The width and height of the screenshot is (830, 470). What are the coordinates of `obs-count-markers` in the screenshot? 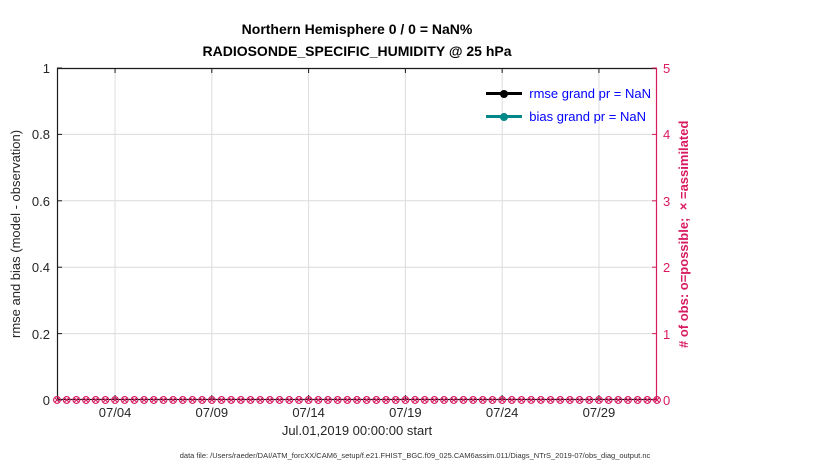 It's located at (357, 400).